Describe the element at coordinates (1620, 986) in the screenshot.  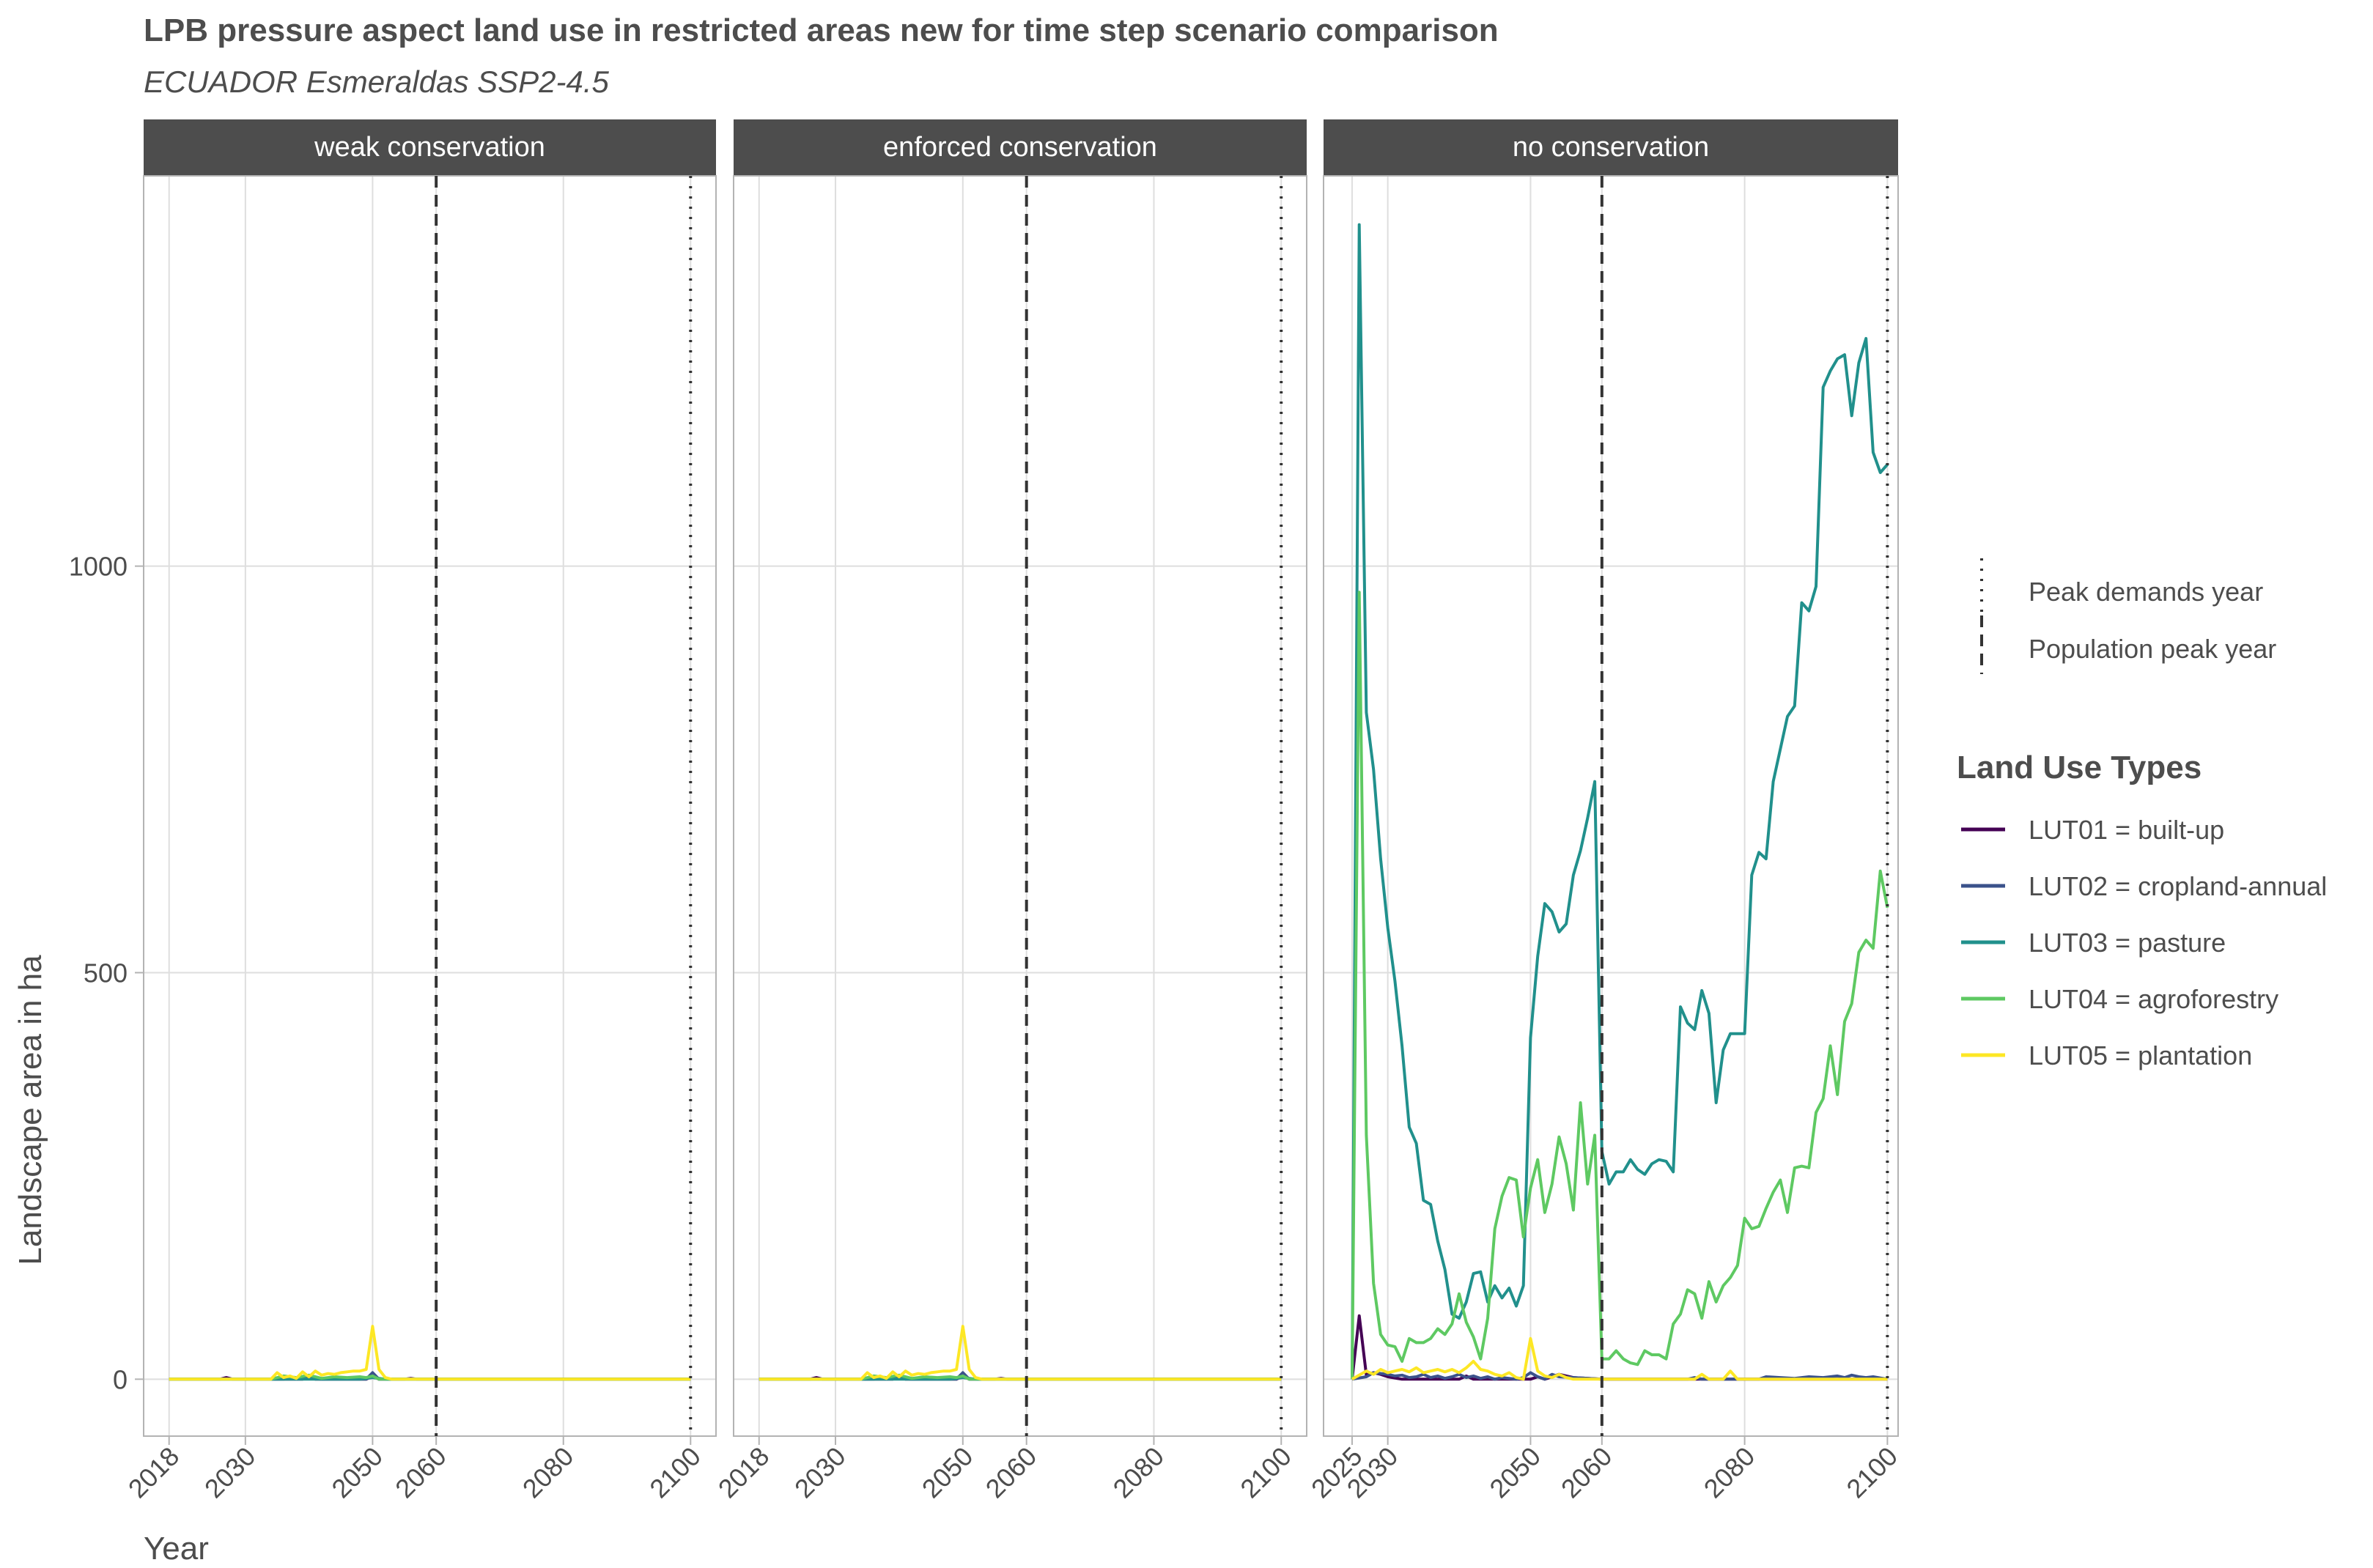
I see `series-line-LUT04` at that location.